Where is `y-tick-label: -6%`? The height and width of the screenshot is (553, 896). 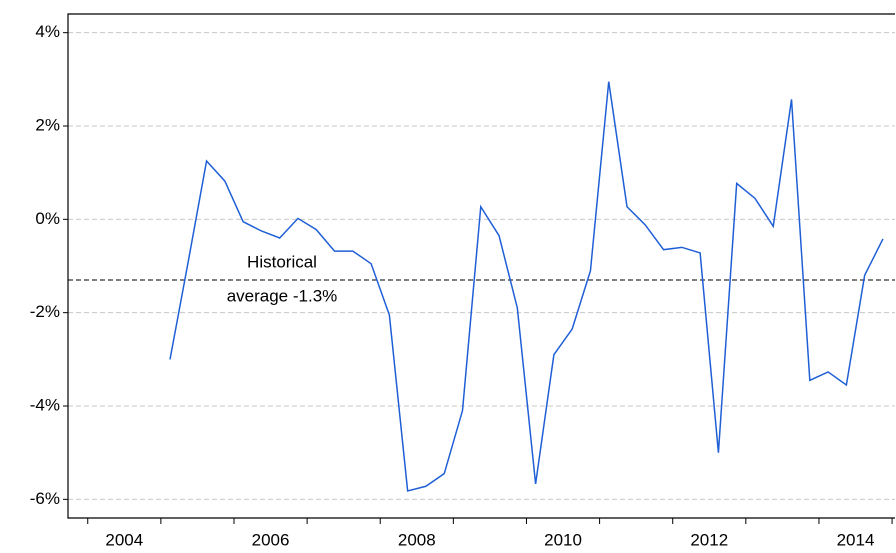 y-tick-label: -6% is located at coordinates (45, 498).